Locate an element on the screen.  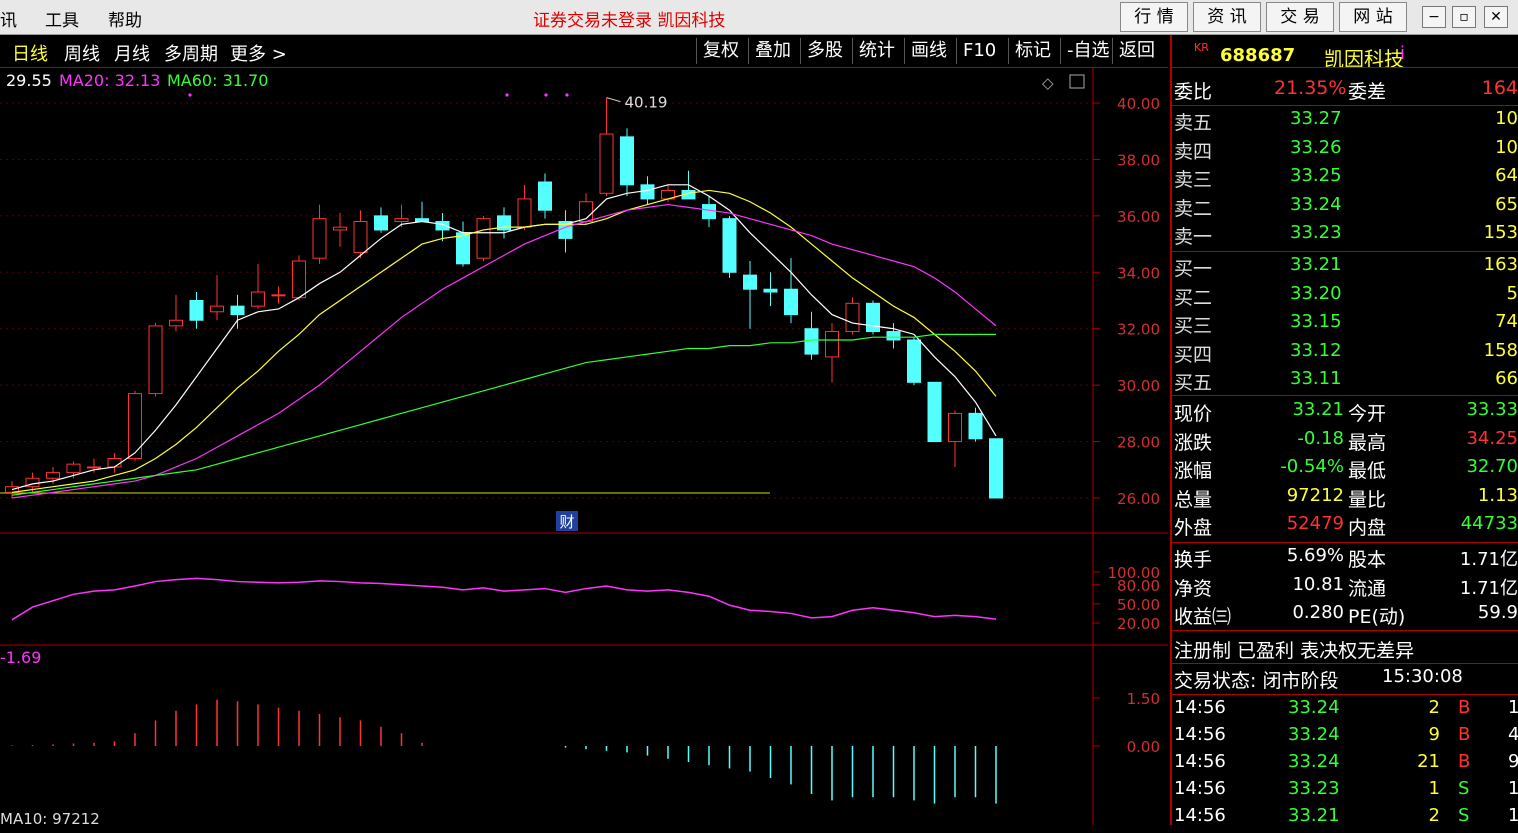
market: KR is located at coordinates (1201, 47).